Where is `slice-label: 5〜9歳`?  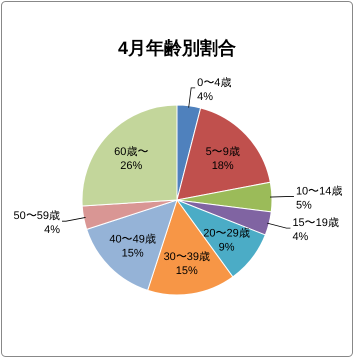
slice-label: 5〜9歳 is located at coordinates (223, 151).